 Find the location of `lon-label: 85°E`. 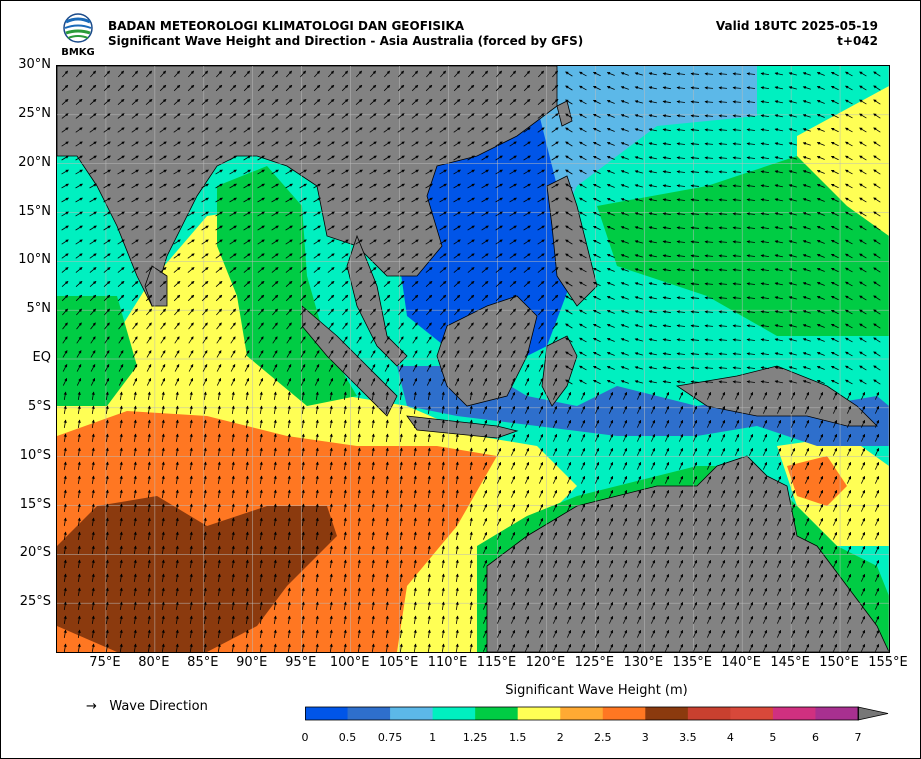

lon-label: 85°E is located at coordinates (203, 662).